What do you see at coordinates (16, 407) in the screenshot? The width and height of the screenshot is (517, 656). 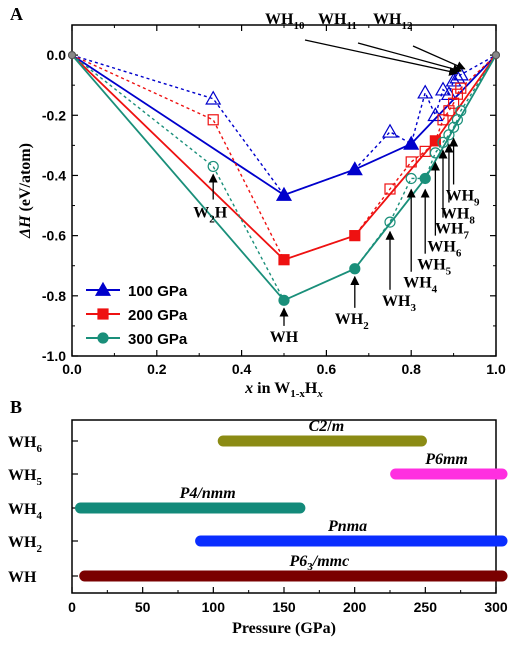 I see `panel-b-label: B` at bounding box center [16, 407].